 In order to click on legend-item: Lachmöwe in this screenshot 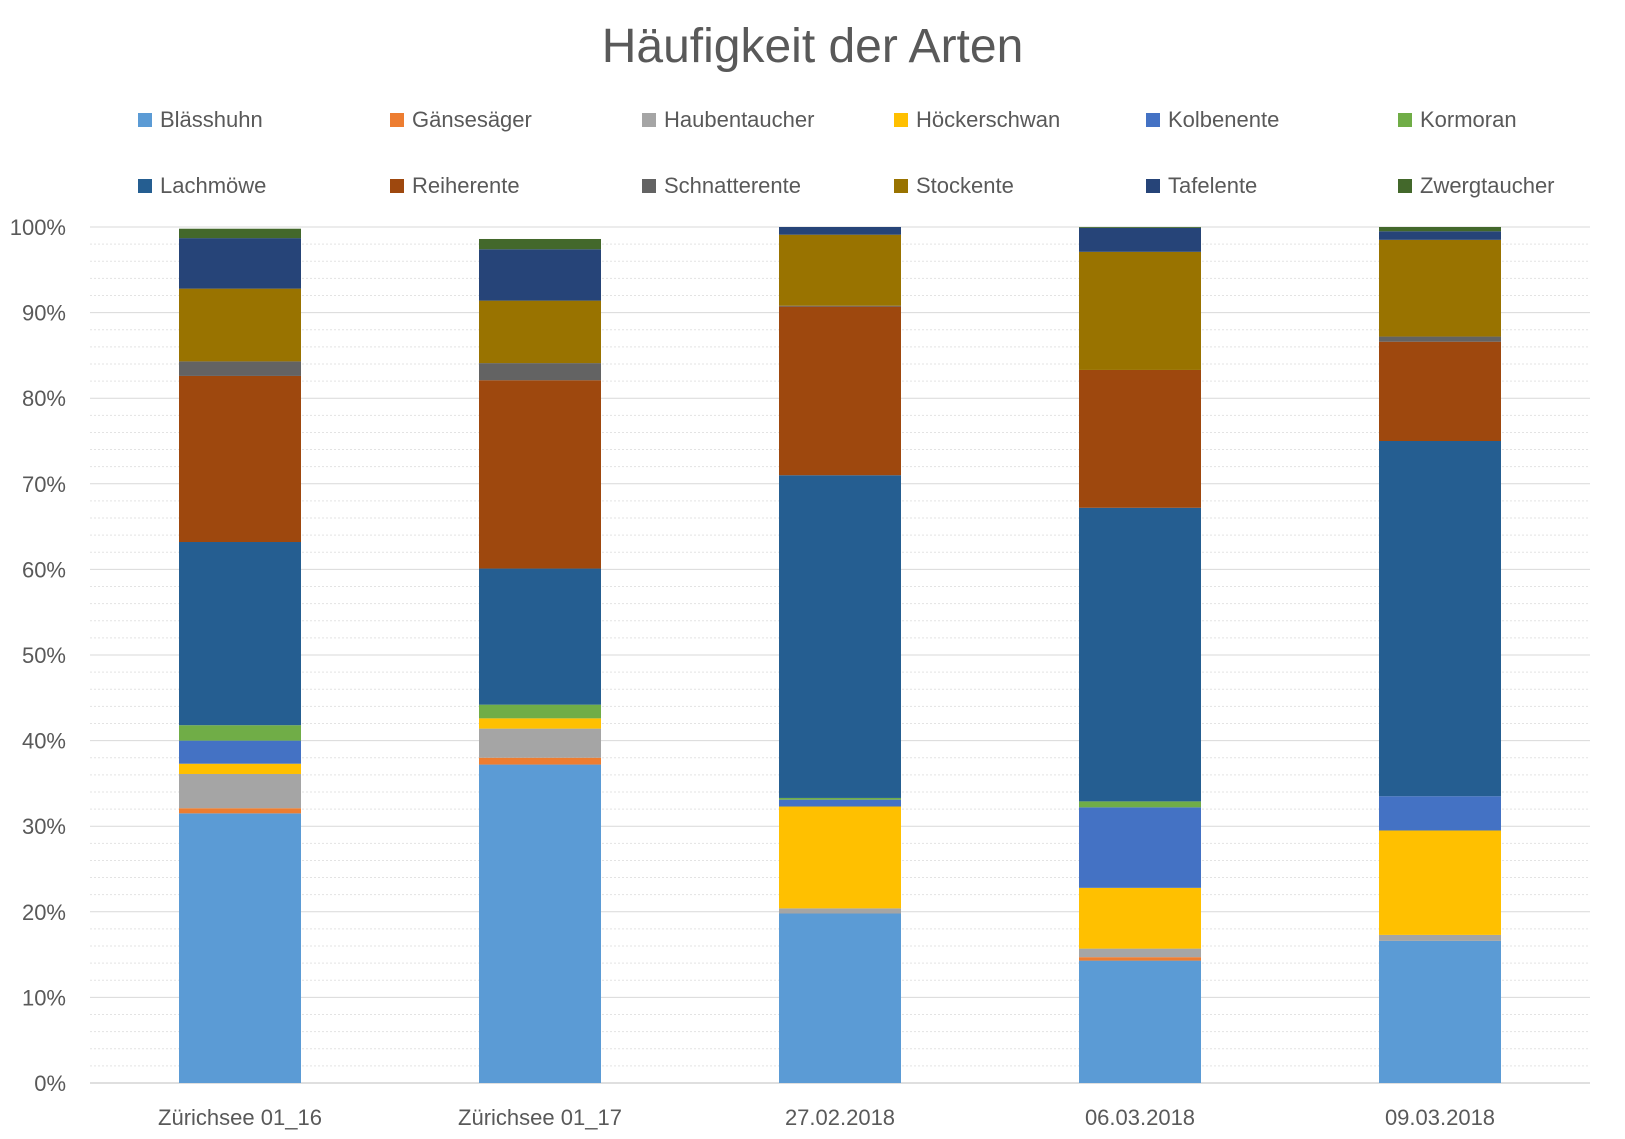, I will do `click(202, 186)`.